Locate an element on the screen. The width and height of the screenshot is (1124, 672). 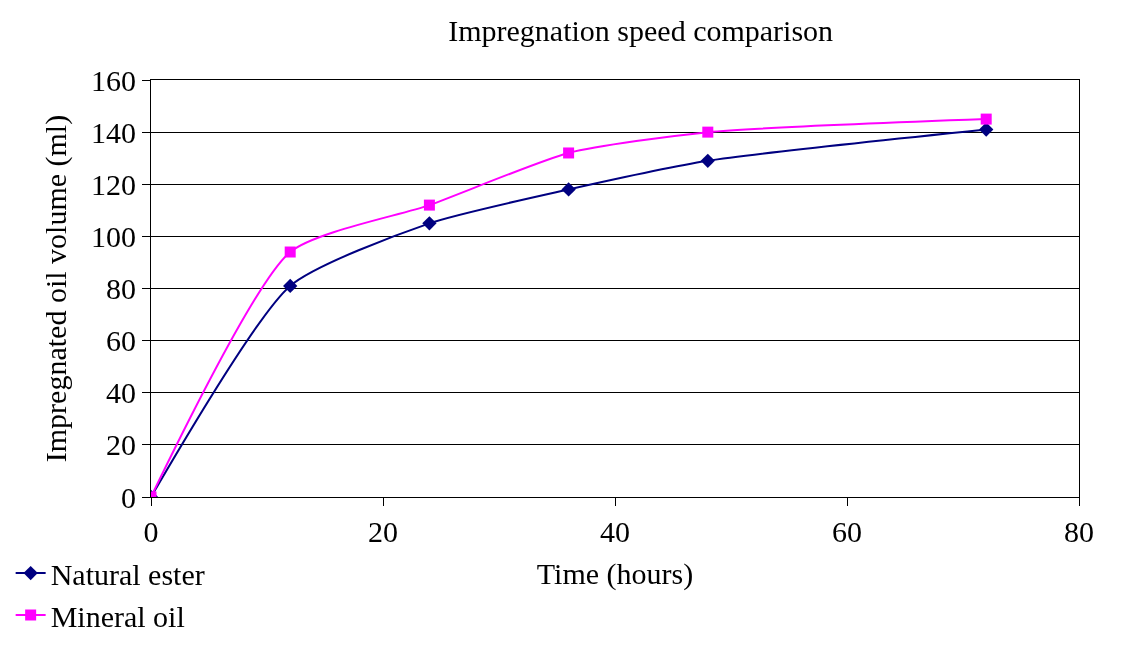
x-tick-label: 80 is located at coordinates (1079, 531).